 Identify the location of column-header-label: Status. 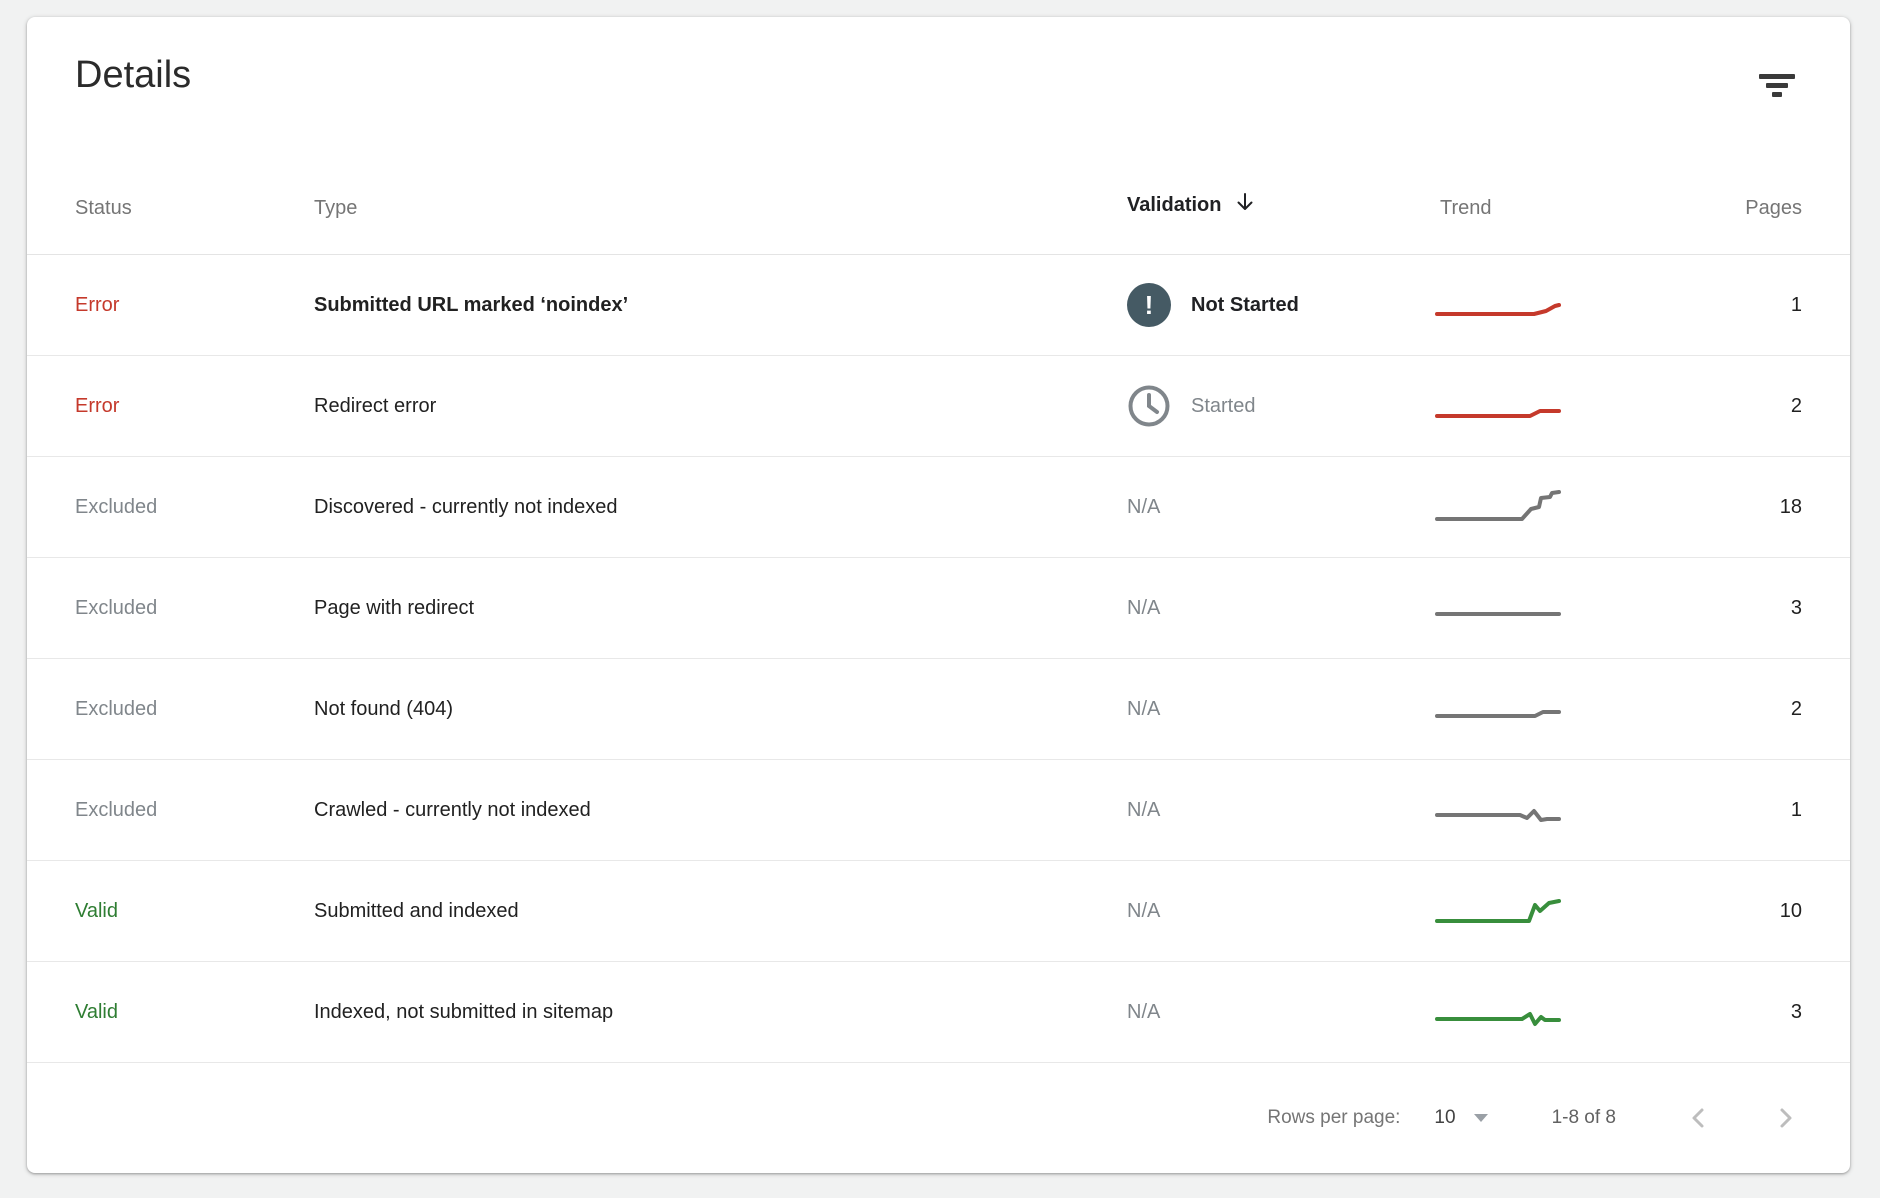
(103, 208).